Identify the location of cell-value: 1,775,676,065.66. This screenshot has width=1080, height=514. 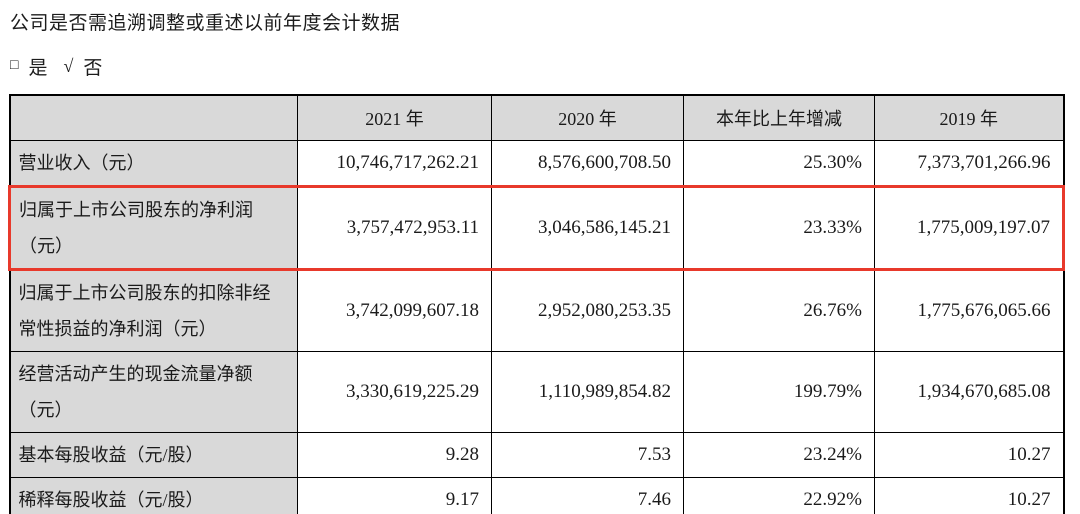
(969, 310).